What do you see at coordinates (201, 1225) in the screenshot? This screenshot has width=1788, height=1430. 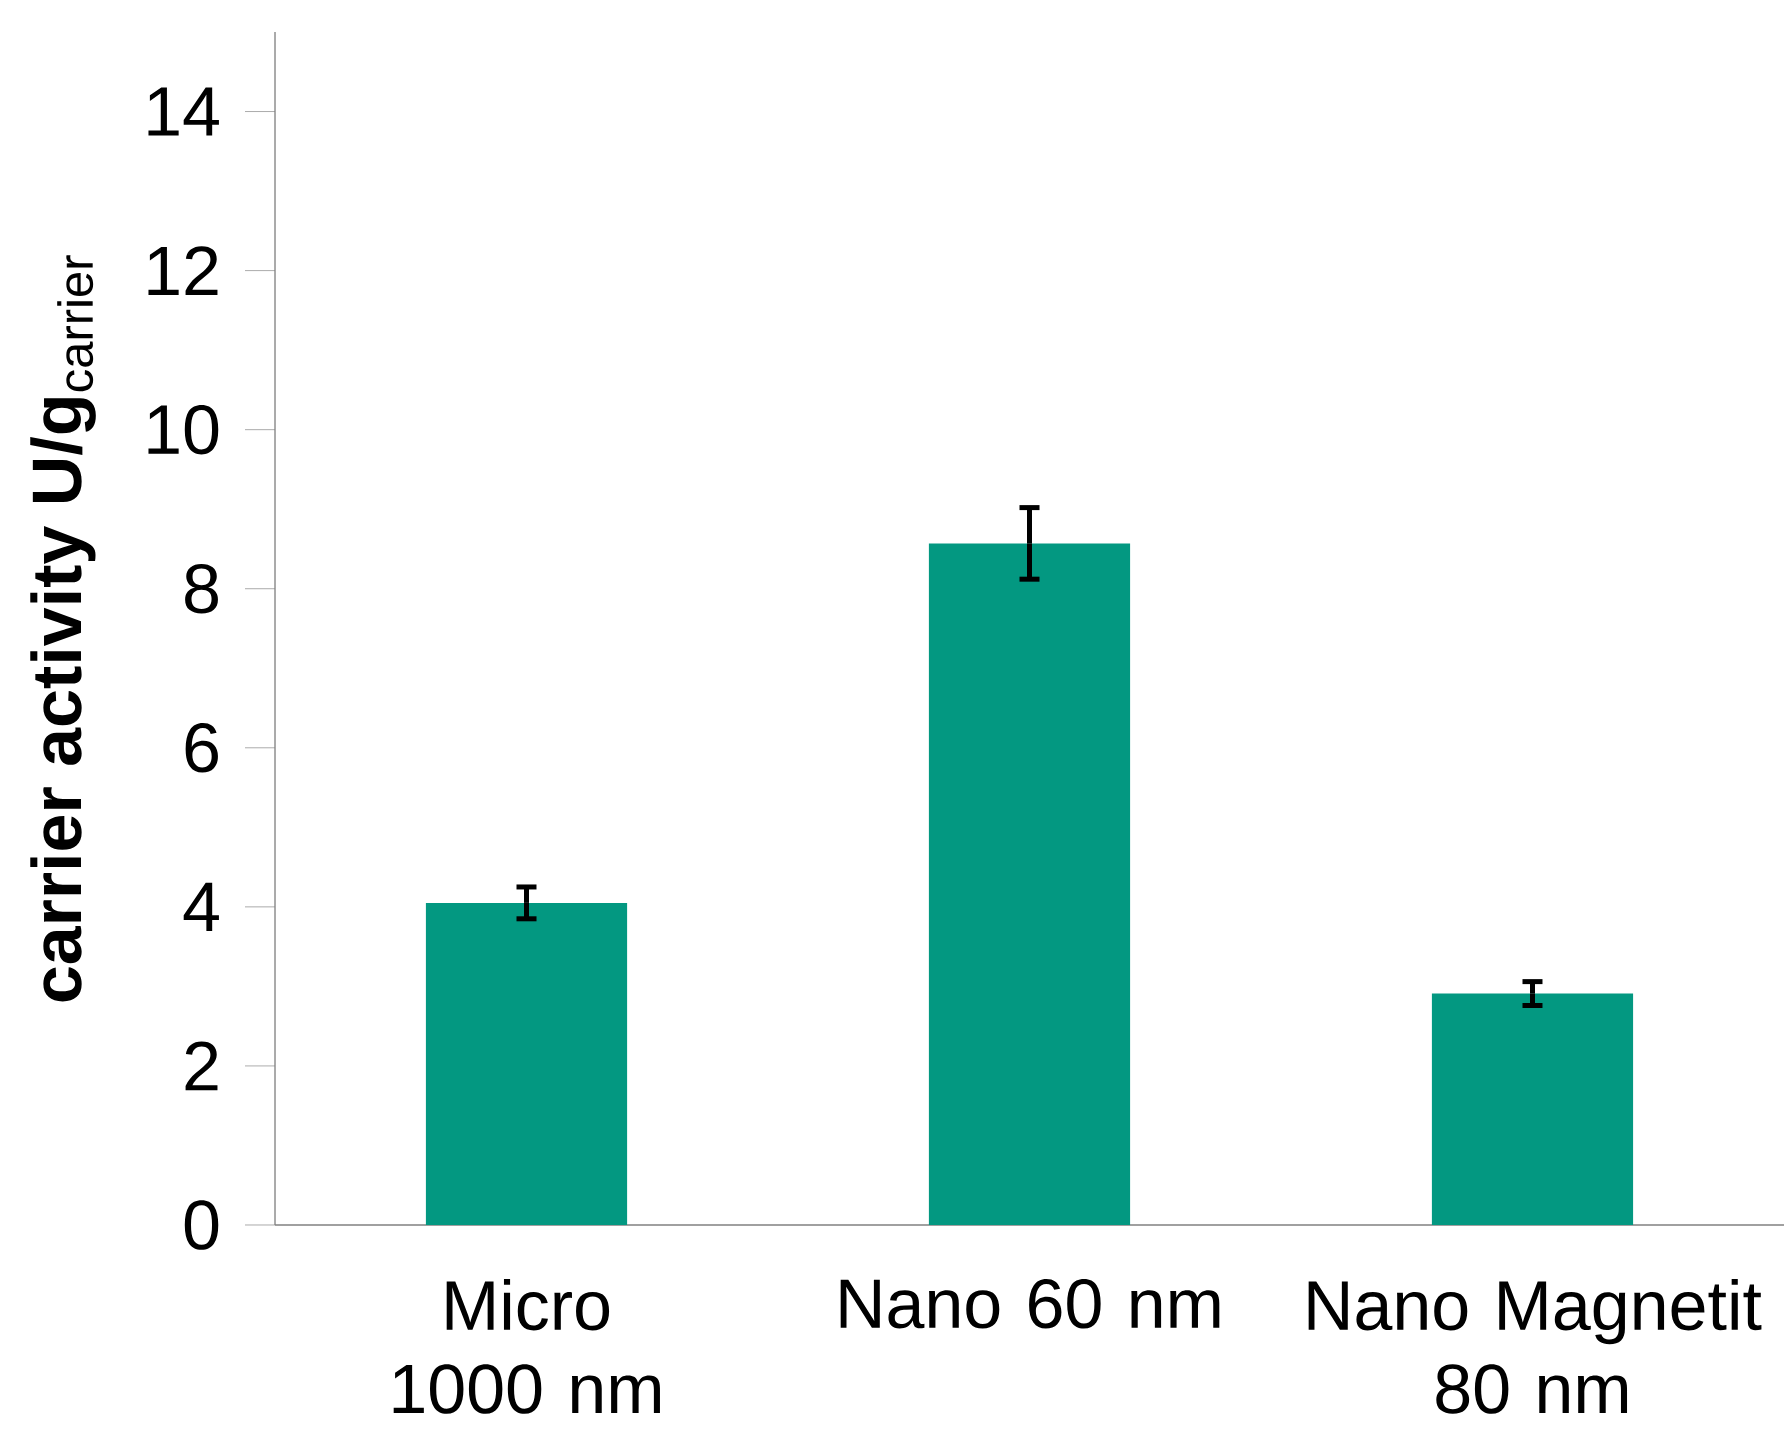 I see `y-tick-label: 0` at bounding box center [201, 1225].